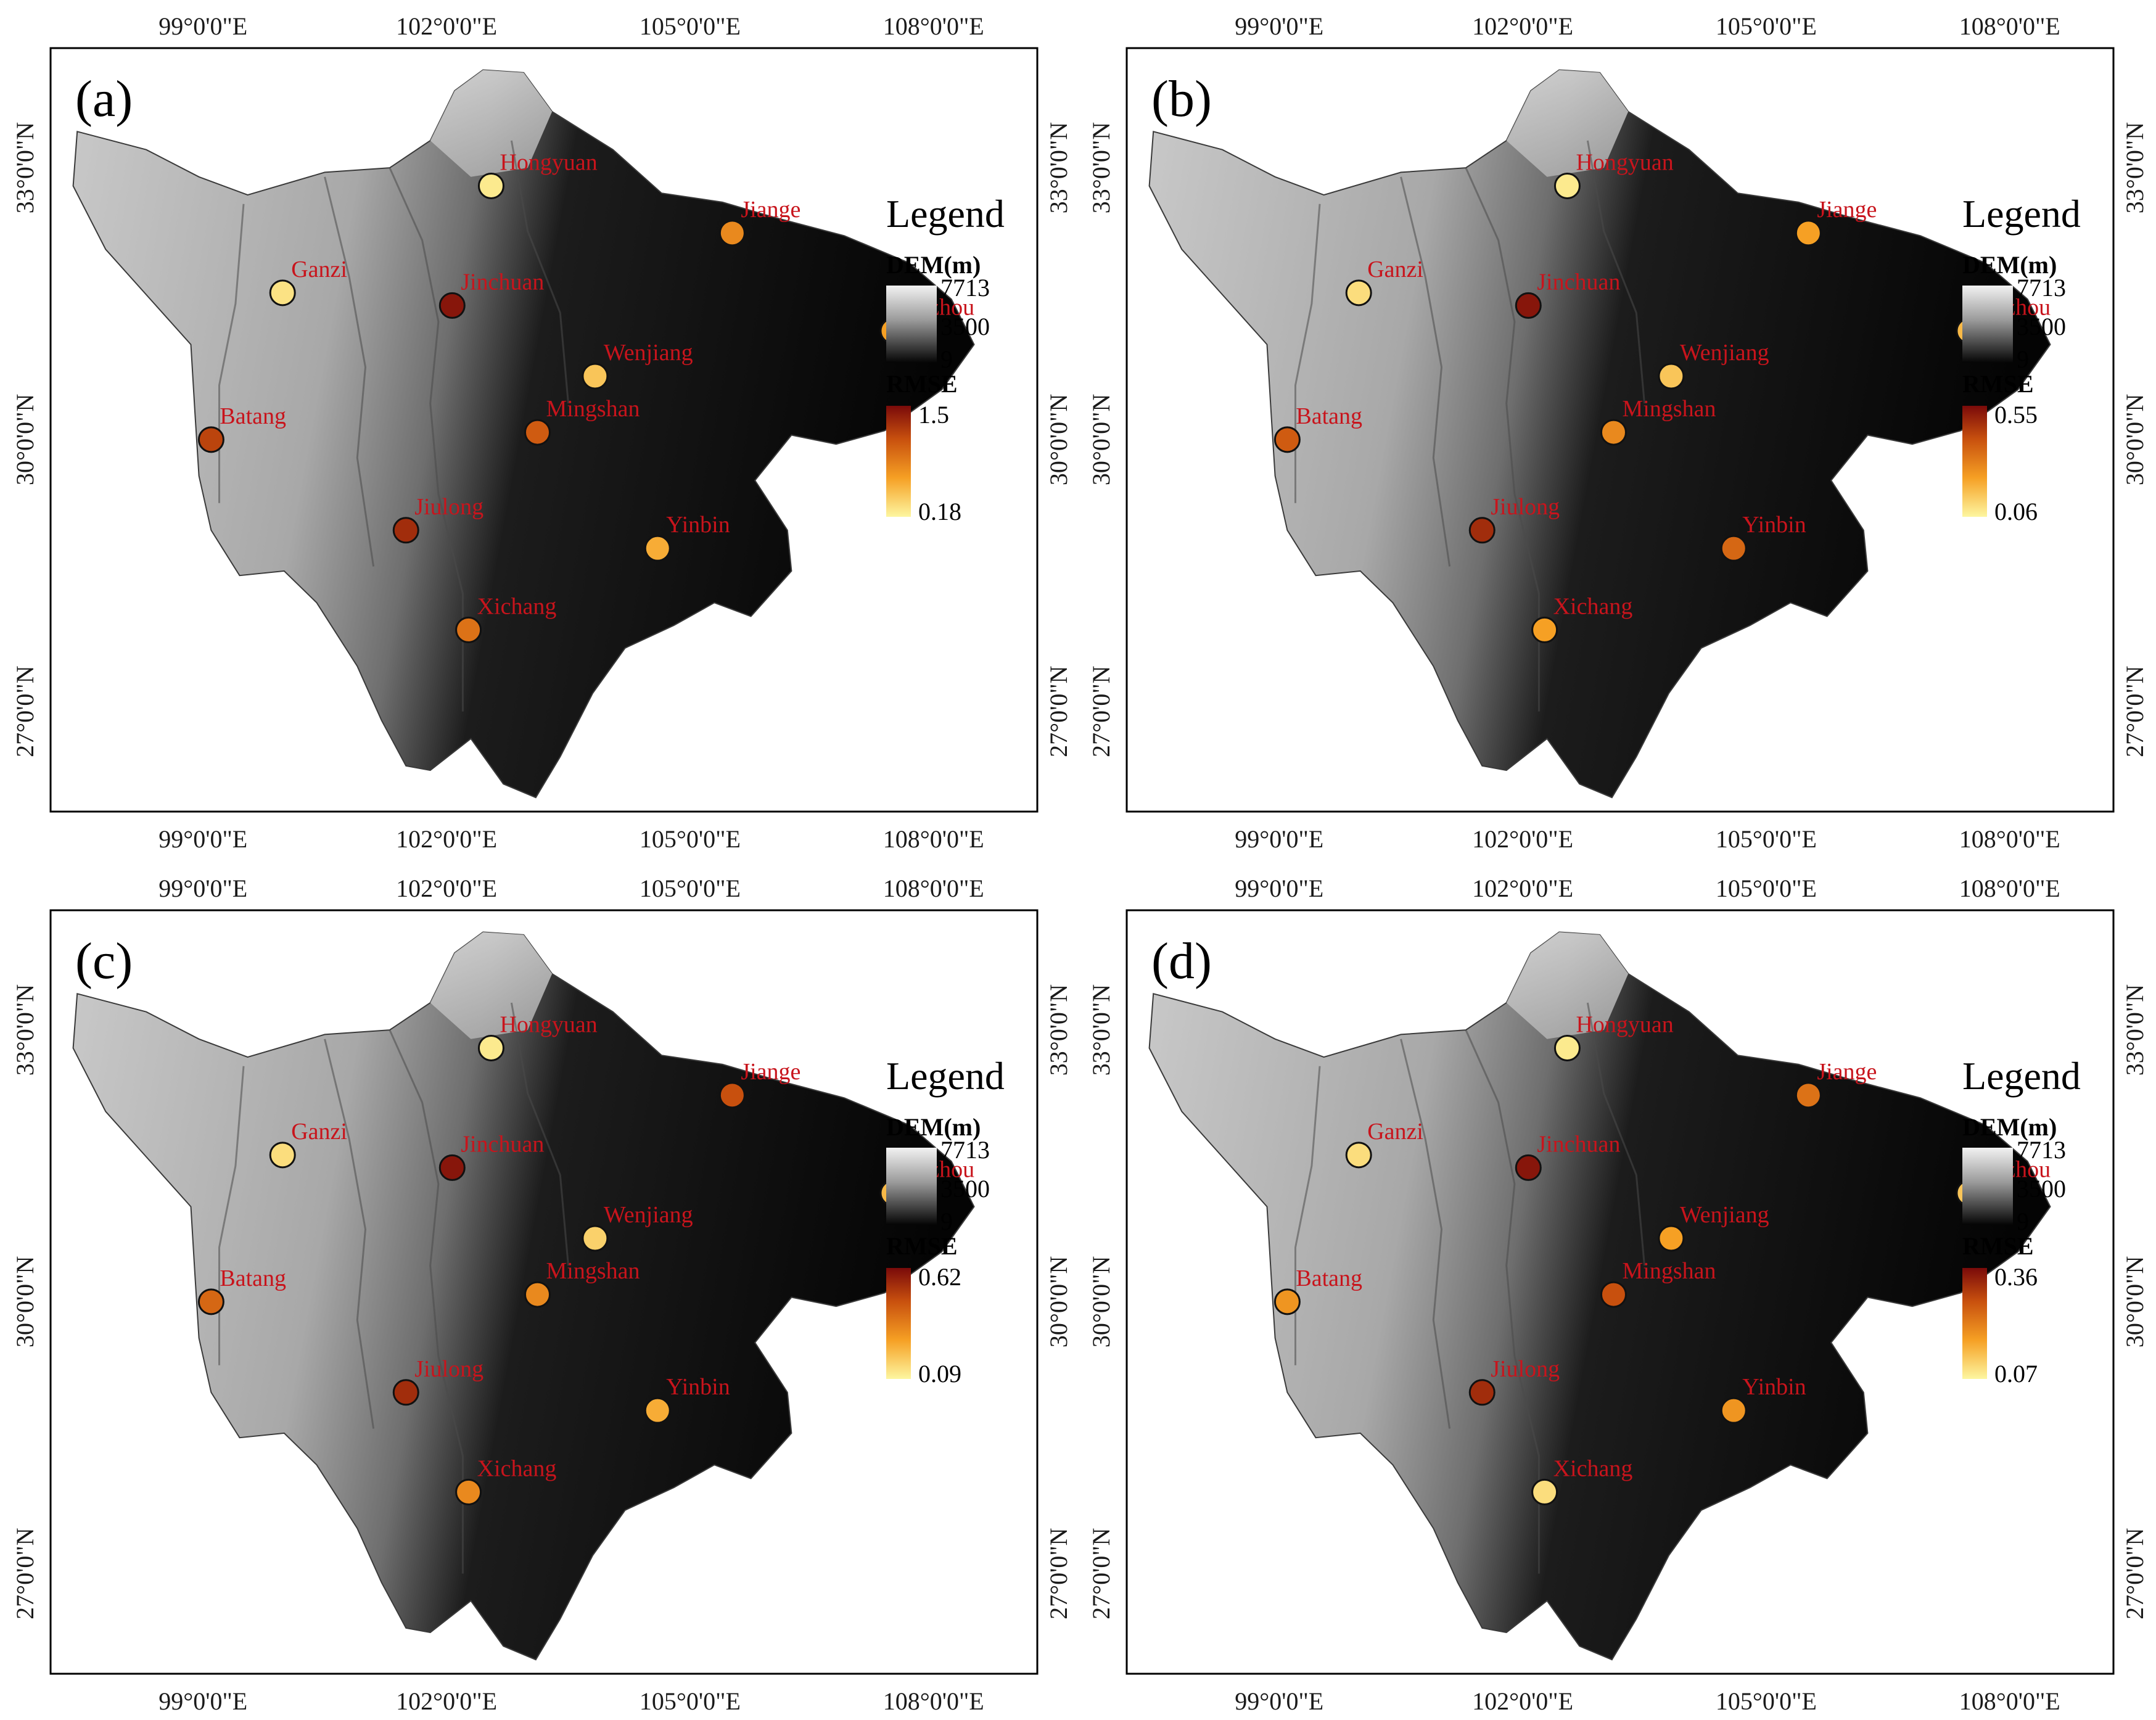 This screenshot has width=2156, height=1720. I want to click on legend-title: Legend, so click(2021, 1076).